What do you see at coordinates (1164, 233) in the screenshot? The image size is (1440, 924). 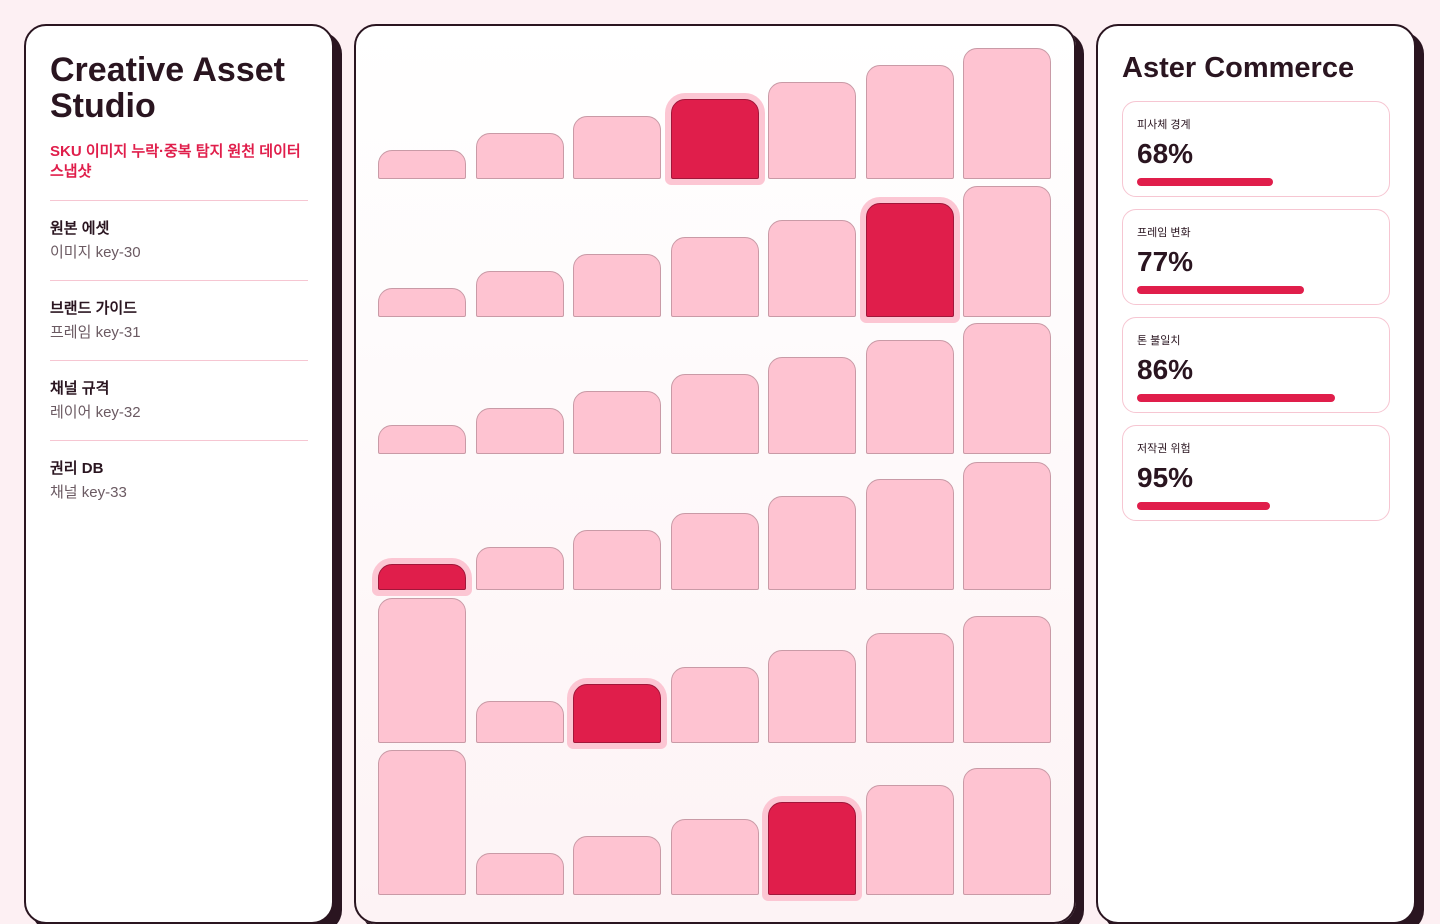 I see `metric-label: 프레임 변화` at bounding box center [1164, 233].